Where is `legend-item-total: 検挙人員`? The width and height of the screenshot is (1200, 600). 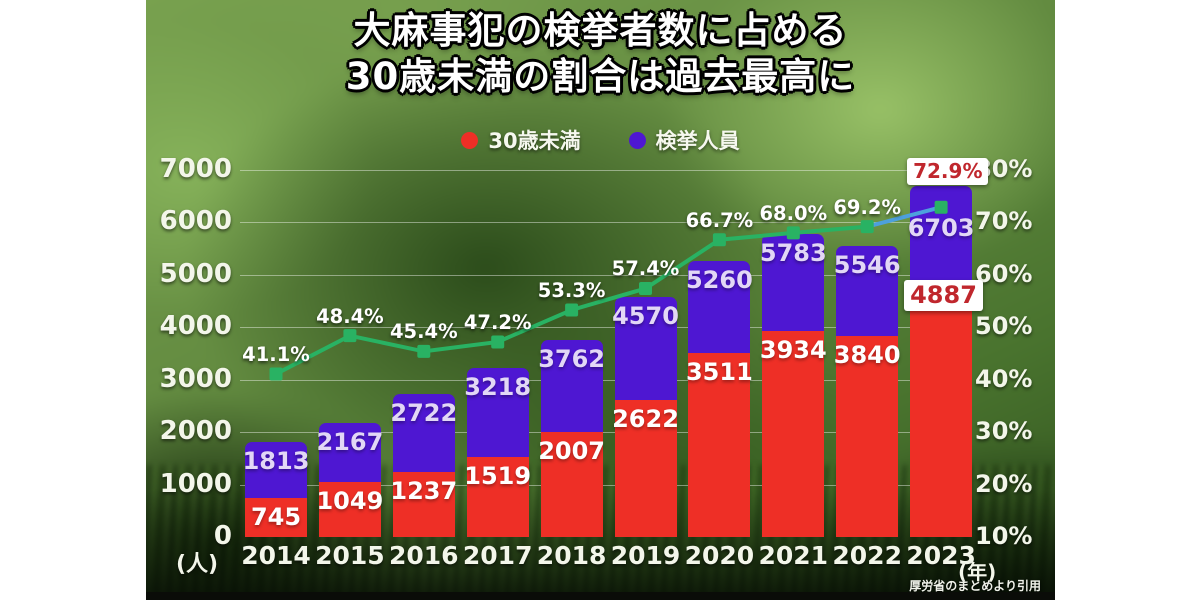 legend-item-total: 検挙人員 is located at coordinates (684, 140).